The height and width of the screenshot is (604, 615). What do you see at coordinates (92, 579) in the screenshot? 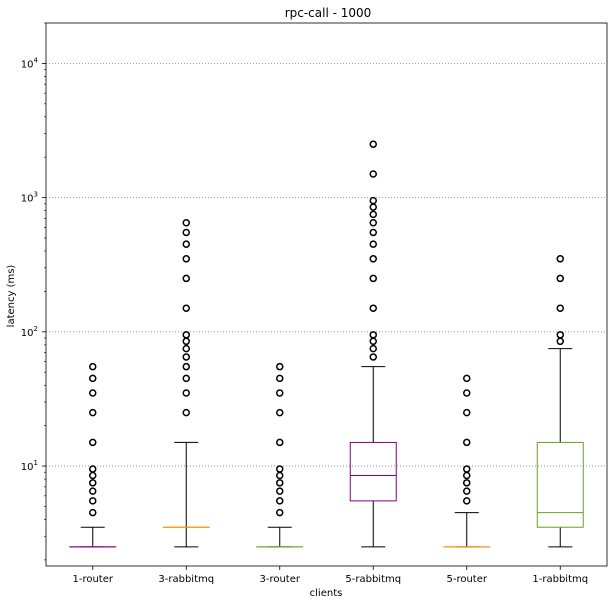
I see `x-tick-label: 1-router` at bounding box center [92, 579].